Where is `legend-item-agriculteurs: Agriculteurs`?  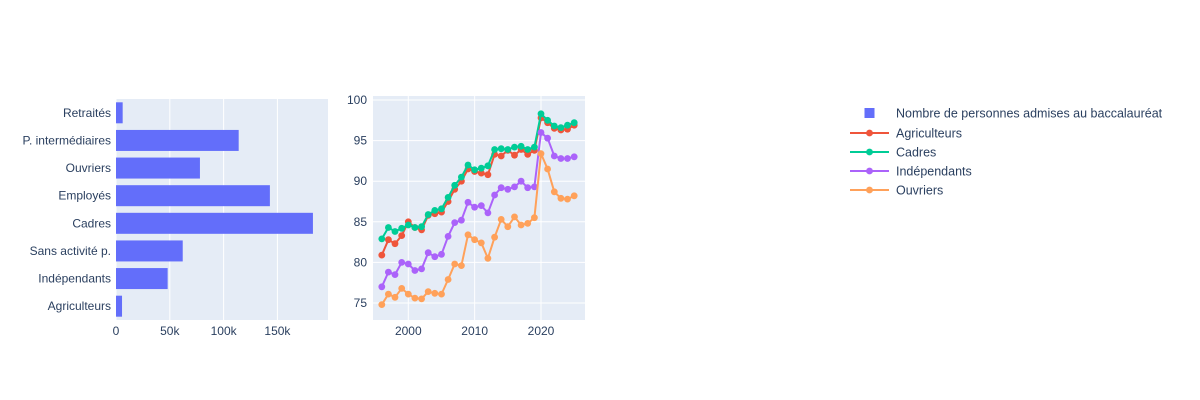 legend-item-agriculteurs: Agriculteurs is located at coordinates (906, 134).